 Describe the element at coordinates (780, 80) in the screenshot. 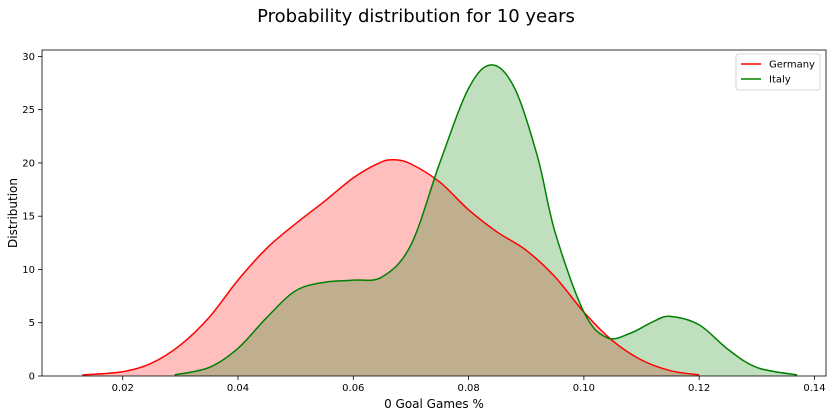

I see `legend-label-italy: Italy` at that location.